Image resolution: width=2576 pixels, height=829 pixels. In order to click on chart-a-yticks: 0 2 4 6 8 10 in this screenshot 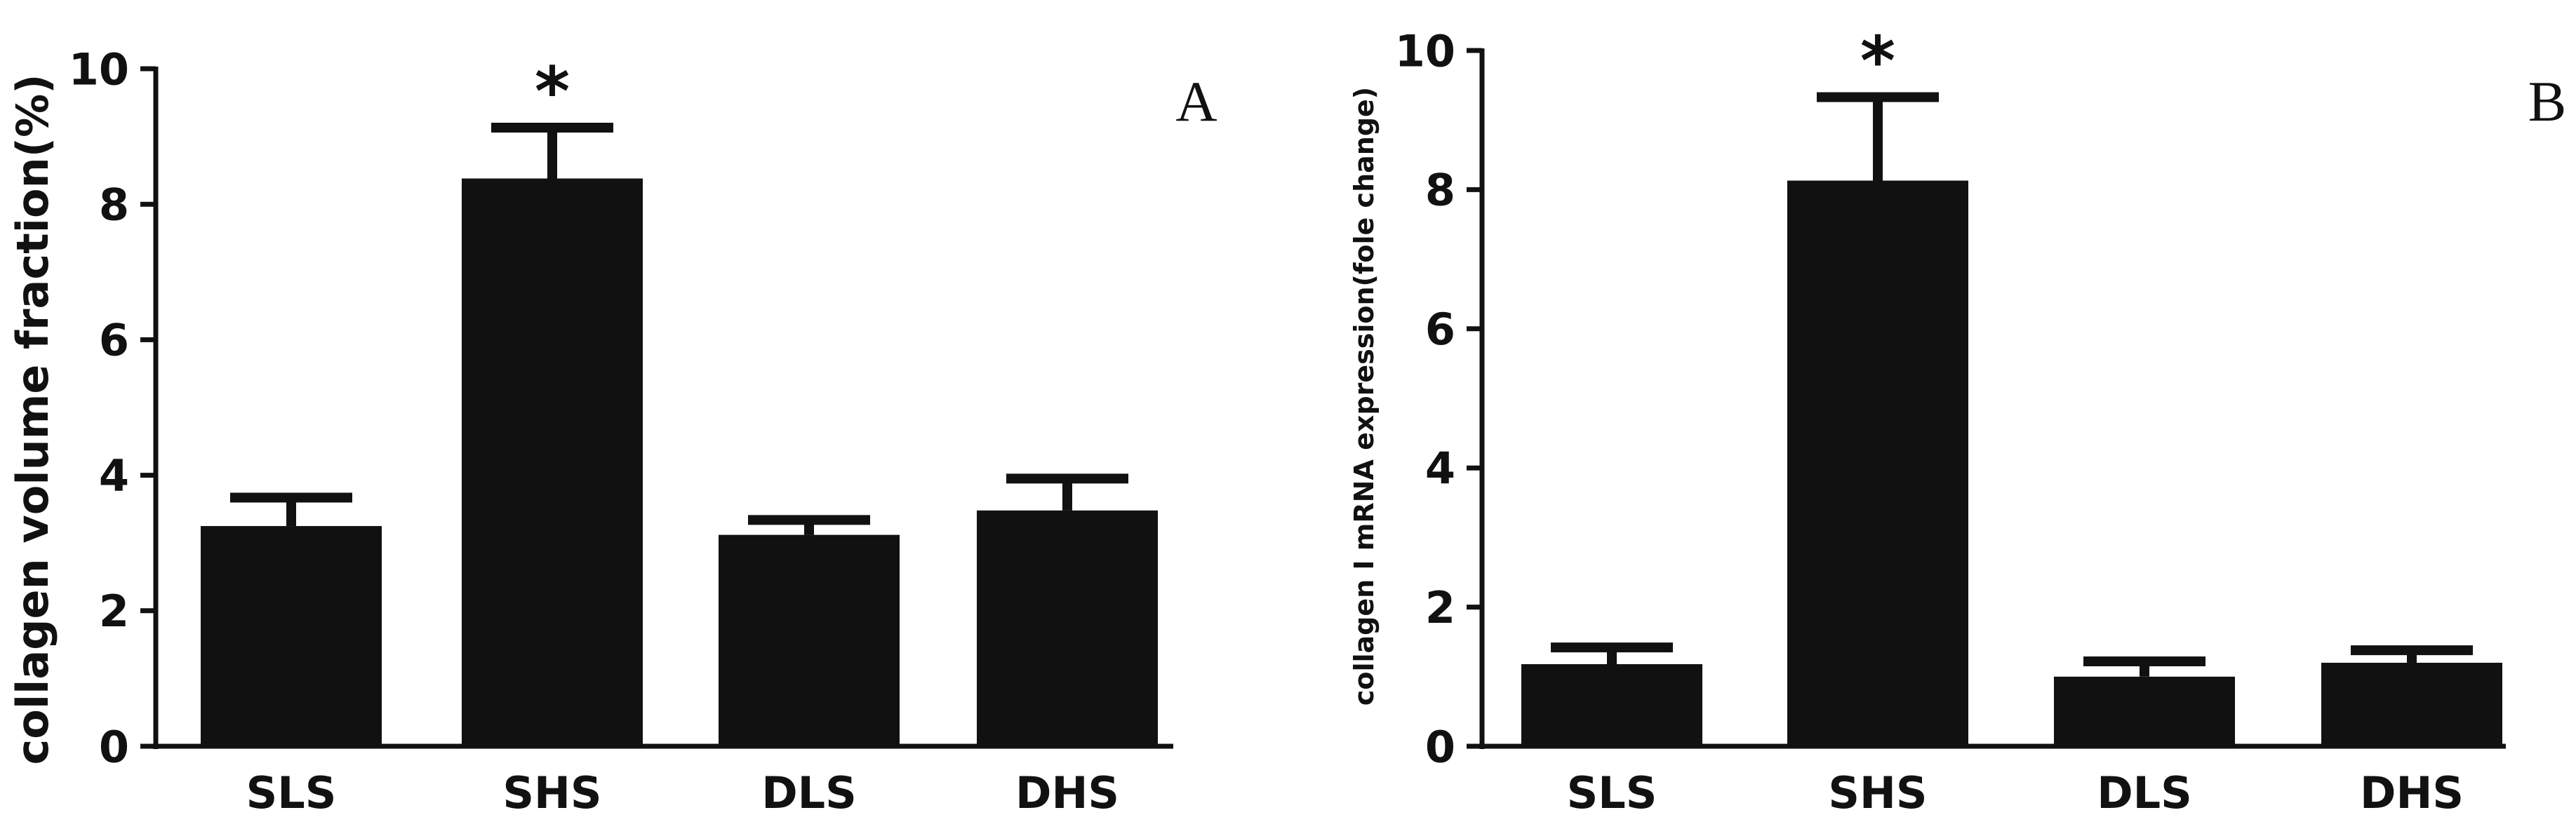, I will do `click(113, 407)`.